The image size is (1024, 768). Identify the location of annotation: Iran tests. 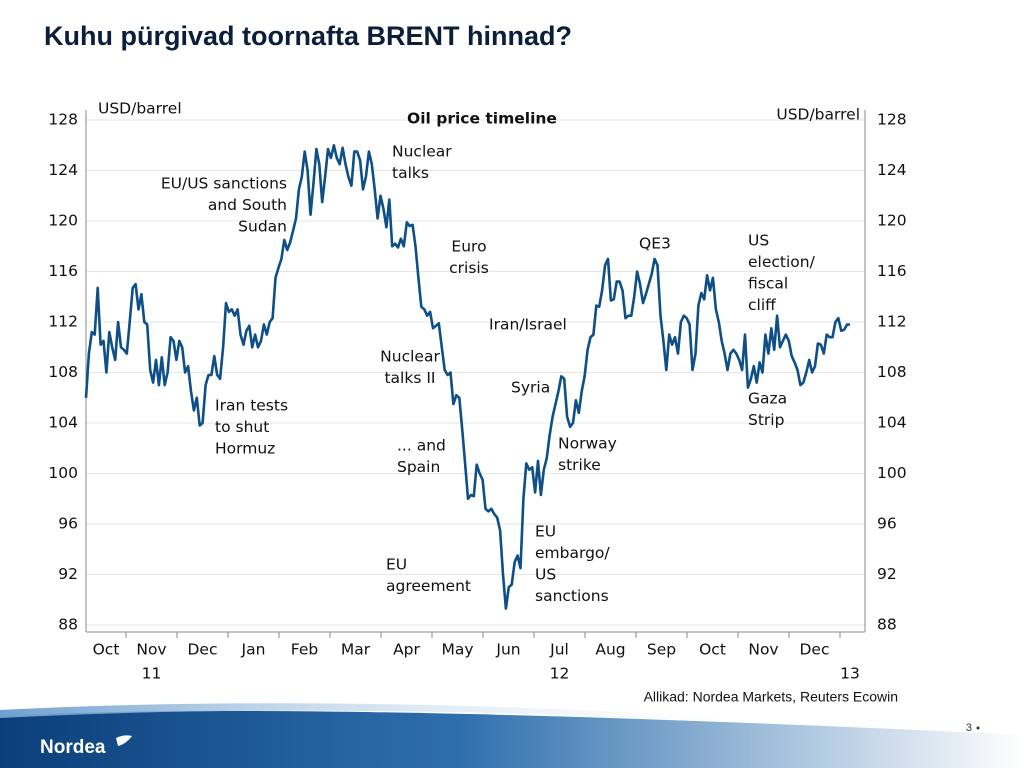
(251, 406).